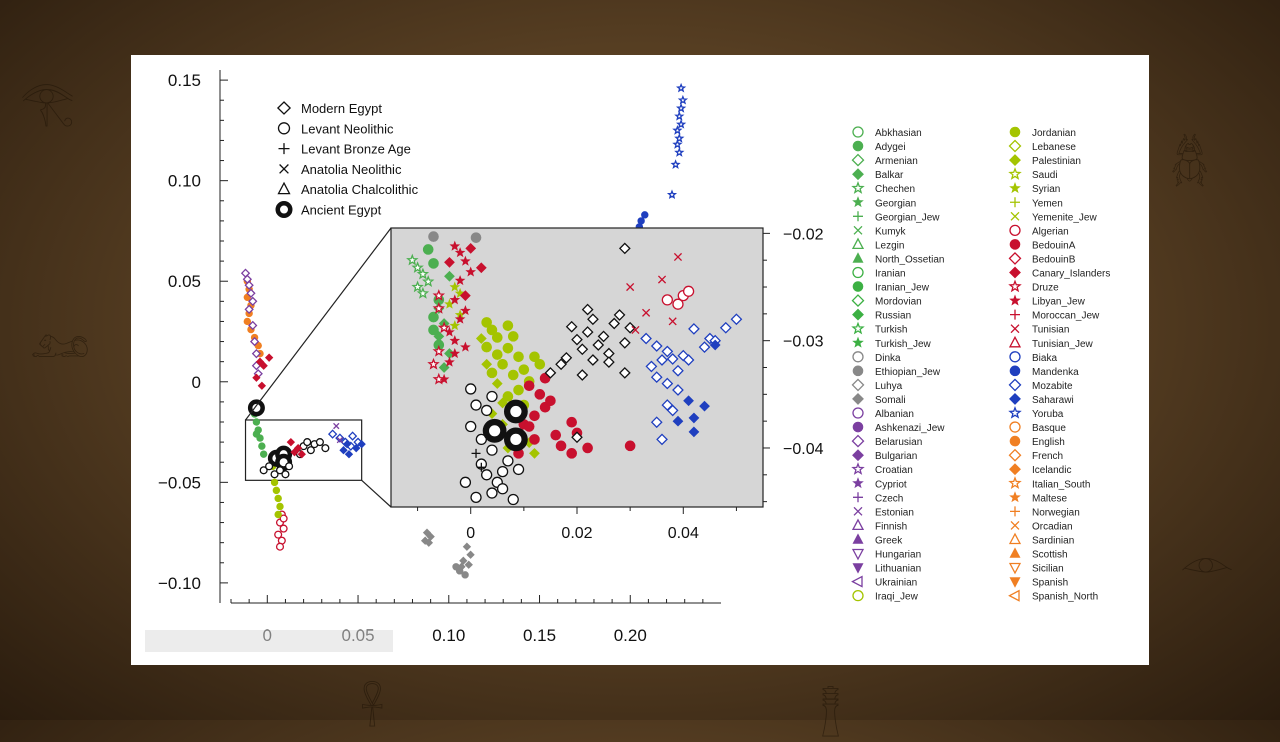 This screenshot has width=1280, height=742. Describe the element at coordinates (283, 528) in the screenshot. I see `algerian-point` at that location.